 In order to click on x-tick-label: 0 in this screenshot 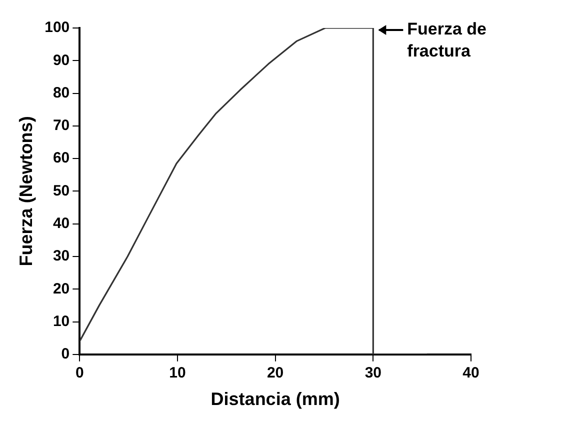, I will do `click(79, 373)`.